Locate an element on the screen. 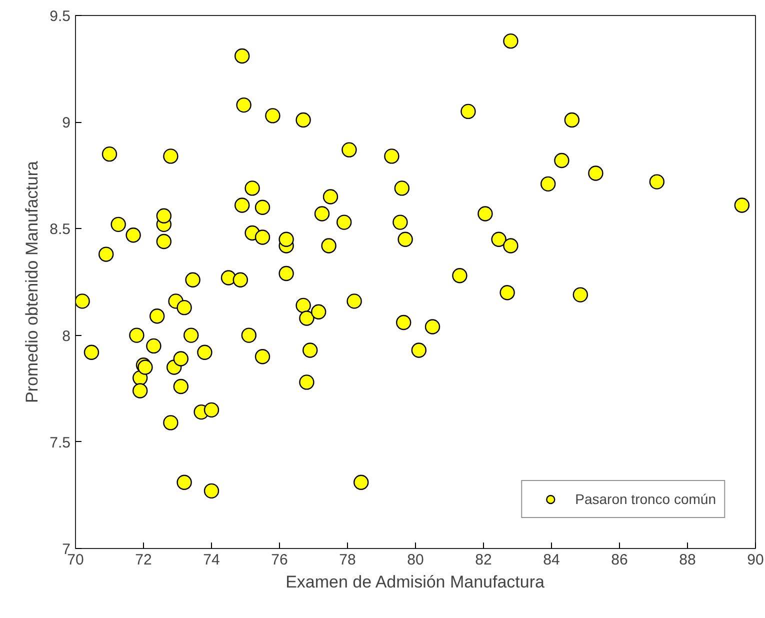 The width and height of the screenshot is (765, 618). x-tick-label: 72 is located at coordinates (143, 560).